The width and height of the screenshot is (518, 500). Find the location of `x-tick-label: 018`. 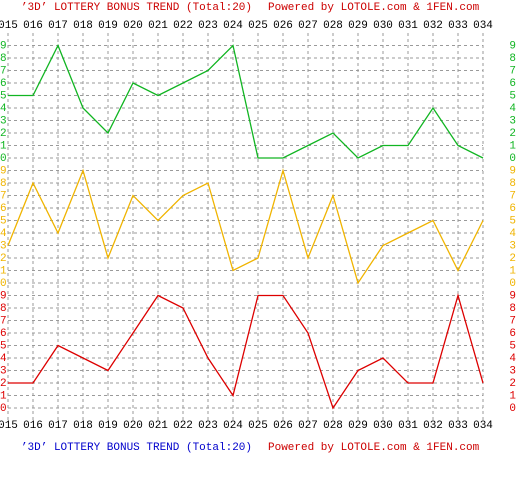

x-tick-label: 018 is located at coordinates (83, 26).